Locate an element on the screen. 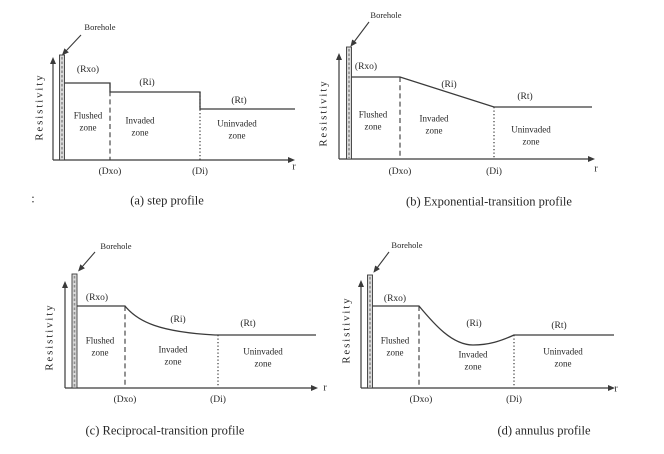  panel-a-invaded-zone-label: Invaded zone is located at coordinates (140, 126).